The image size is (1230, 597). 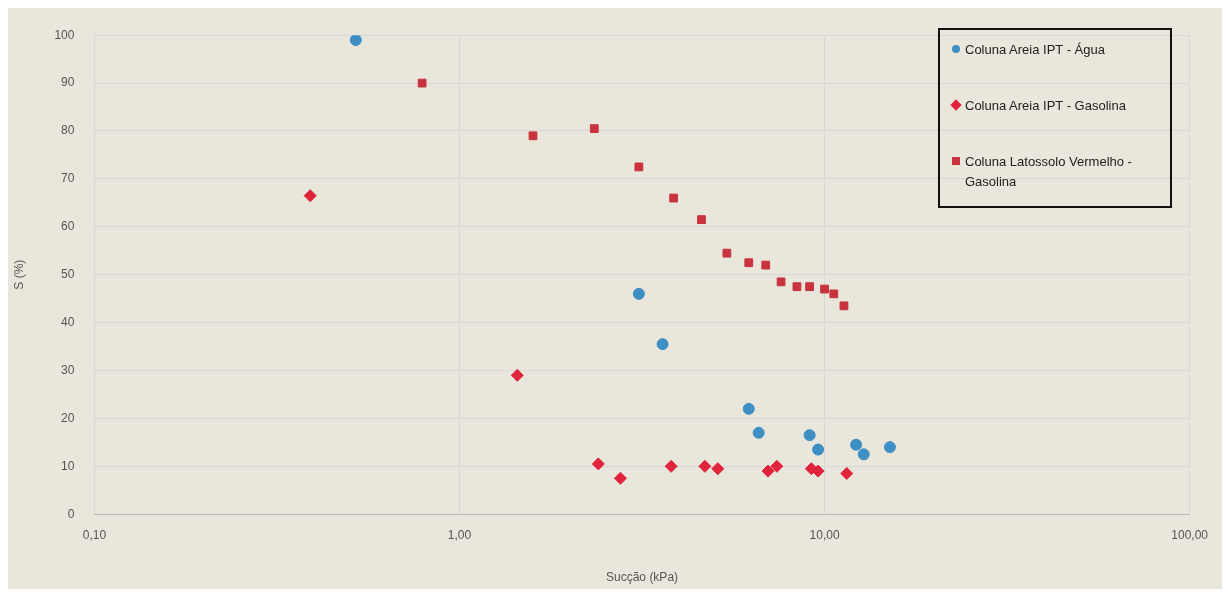 I want to click on x-tick-label: 0,10, so click(x=94, y=534).